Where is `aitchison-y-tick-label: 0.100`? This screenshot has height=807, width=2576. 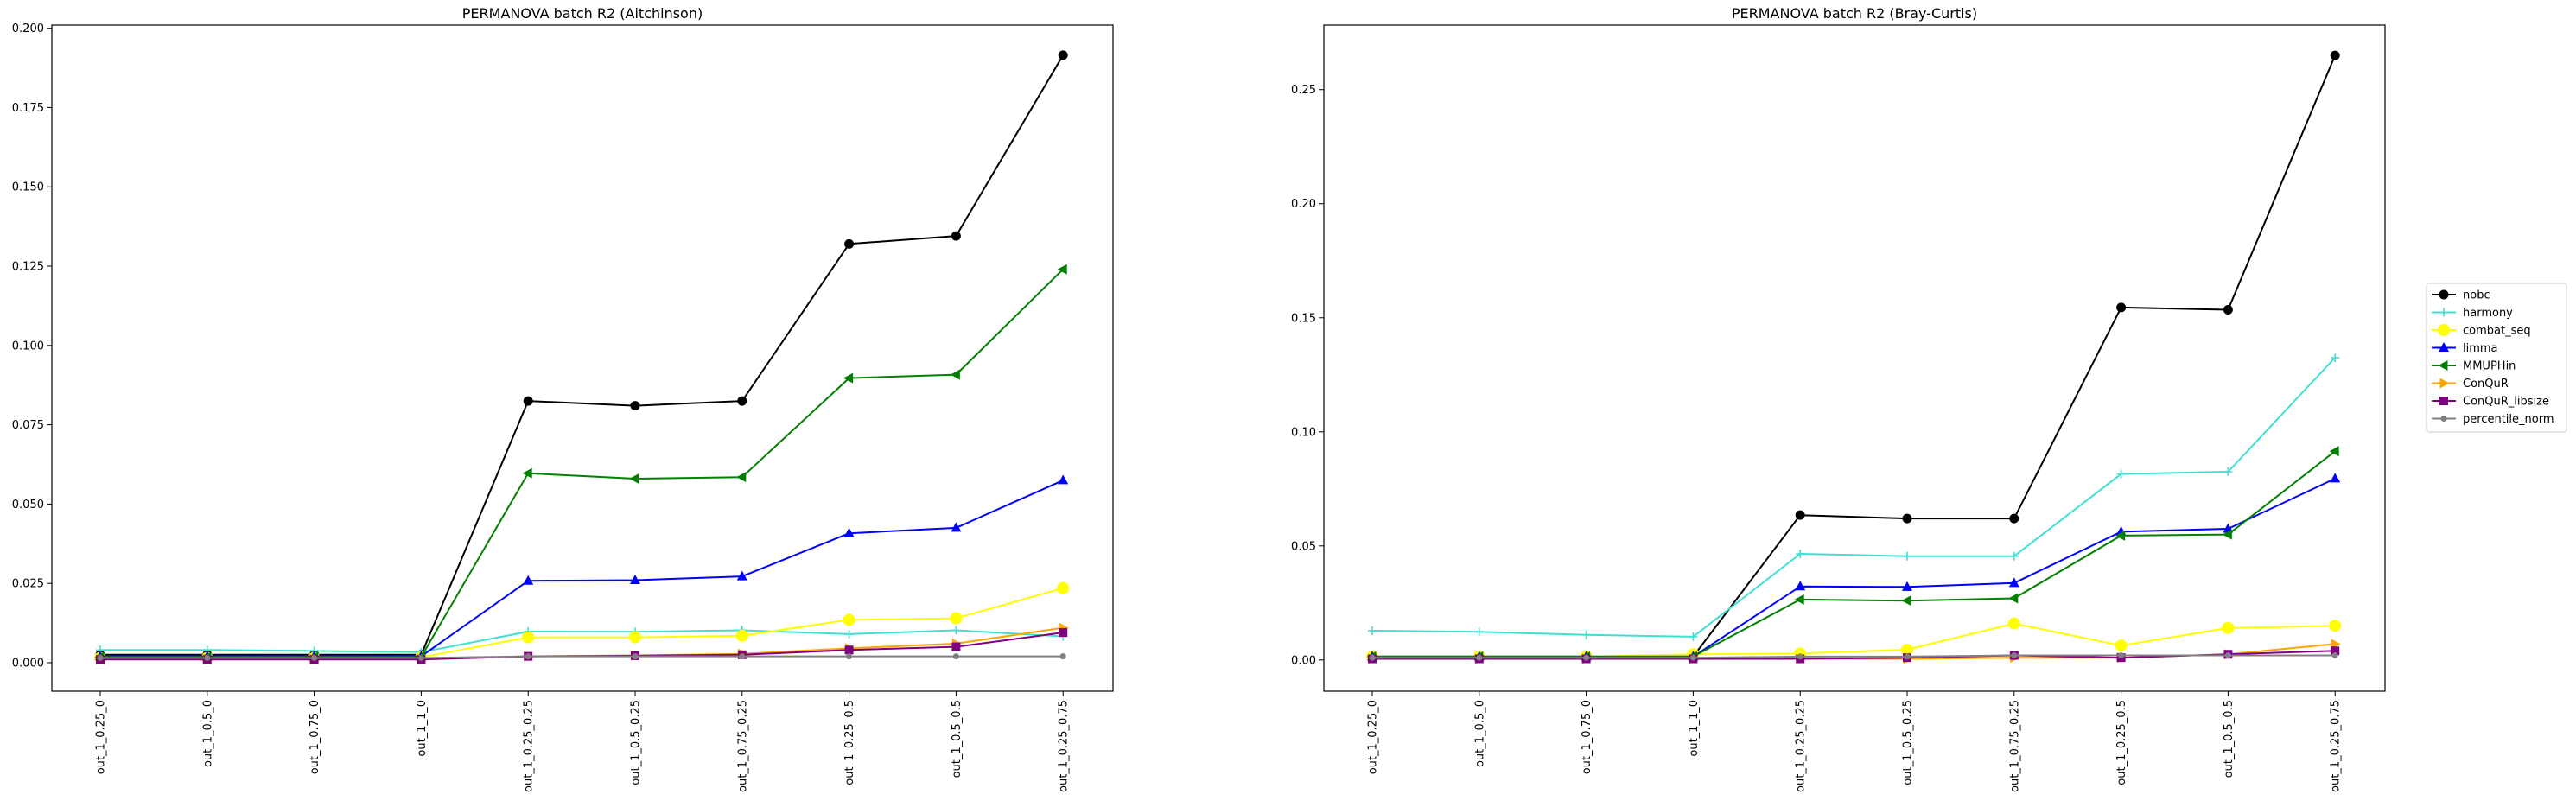 aitchison-y-tick-label: 0.100 is located at coordinates (28, 346).